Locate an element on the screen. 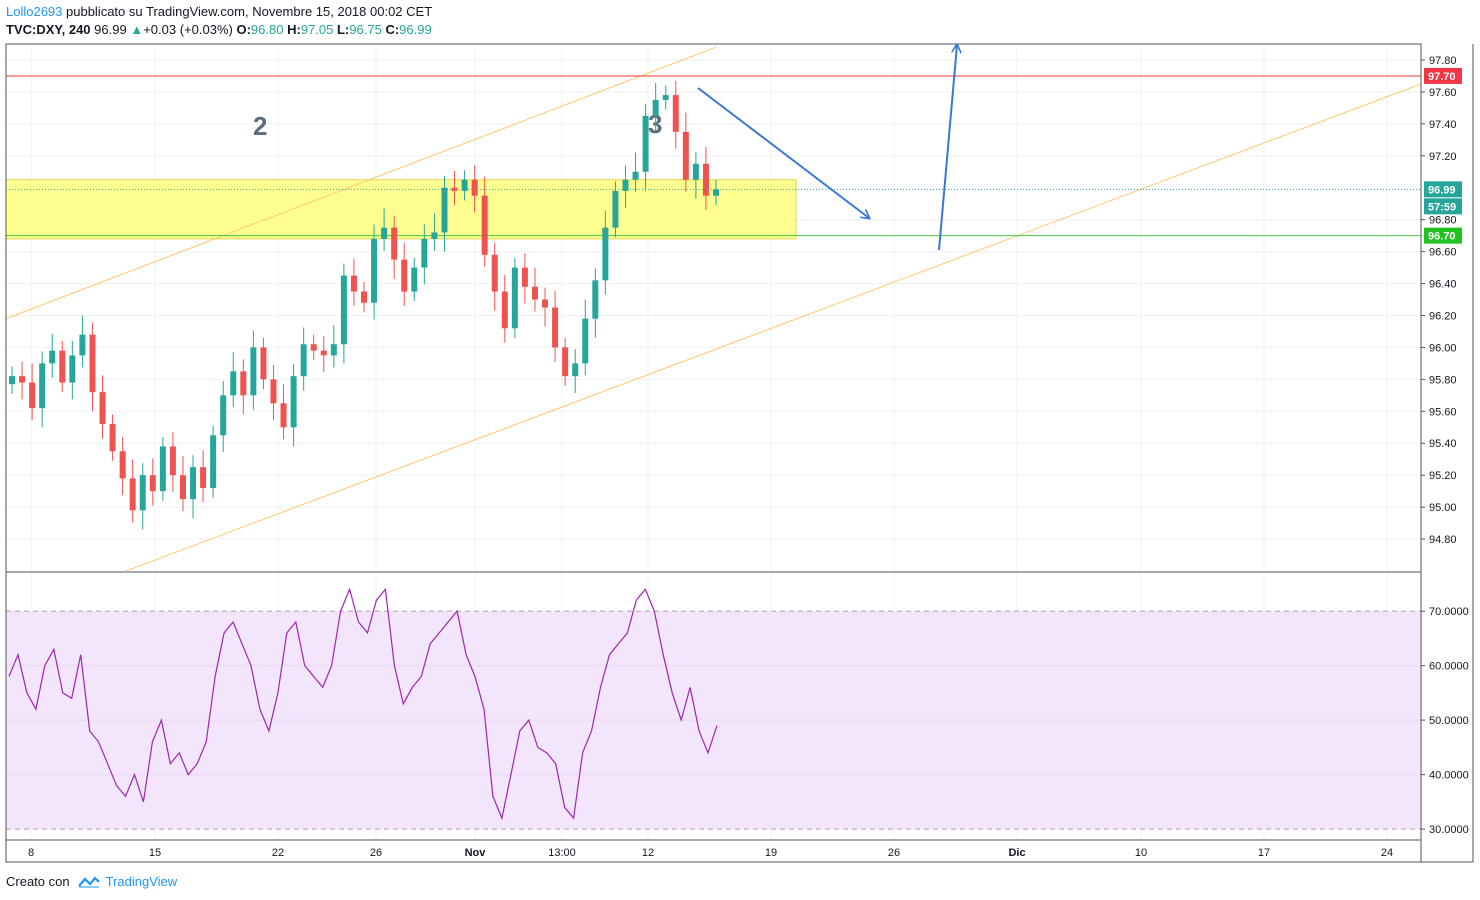 The image size is (1480, 900). rsi-pane is located at coordinates (363, 704).